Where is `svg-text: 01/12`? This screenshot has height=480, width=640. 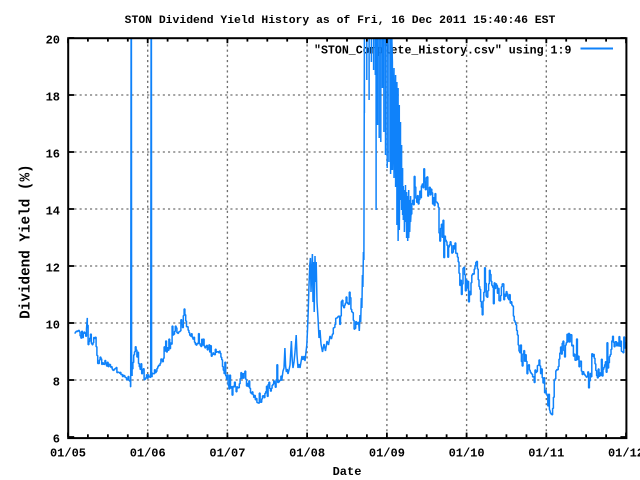
svg-text: 01/12 is located at coordinates (624, 453).